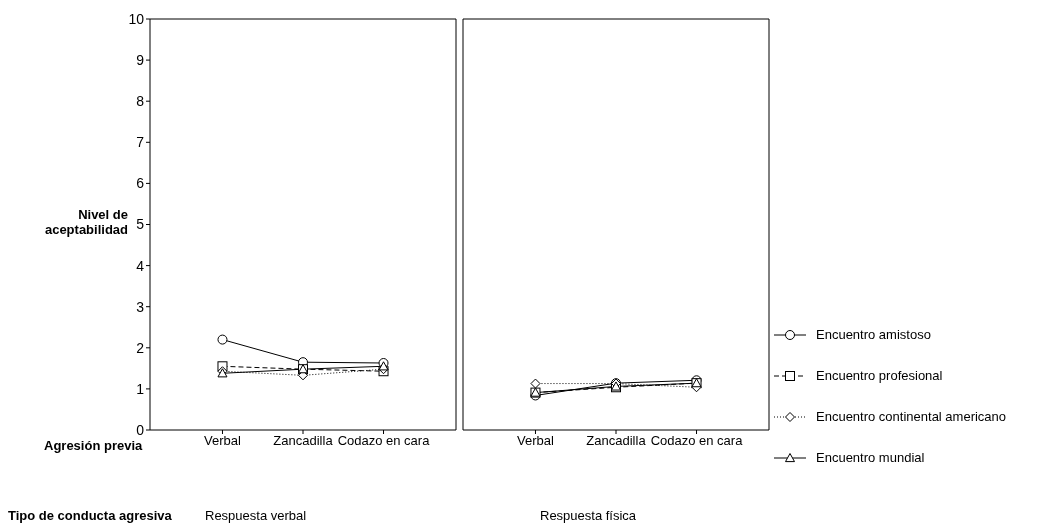  What do you see at coordinates (140, 306) in the screenshot?
I see `y-tick-label: 3` at bounding box center [140, 306].